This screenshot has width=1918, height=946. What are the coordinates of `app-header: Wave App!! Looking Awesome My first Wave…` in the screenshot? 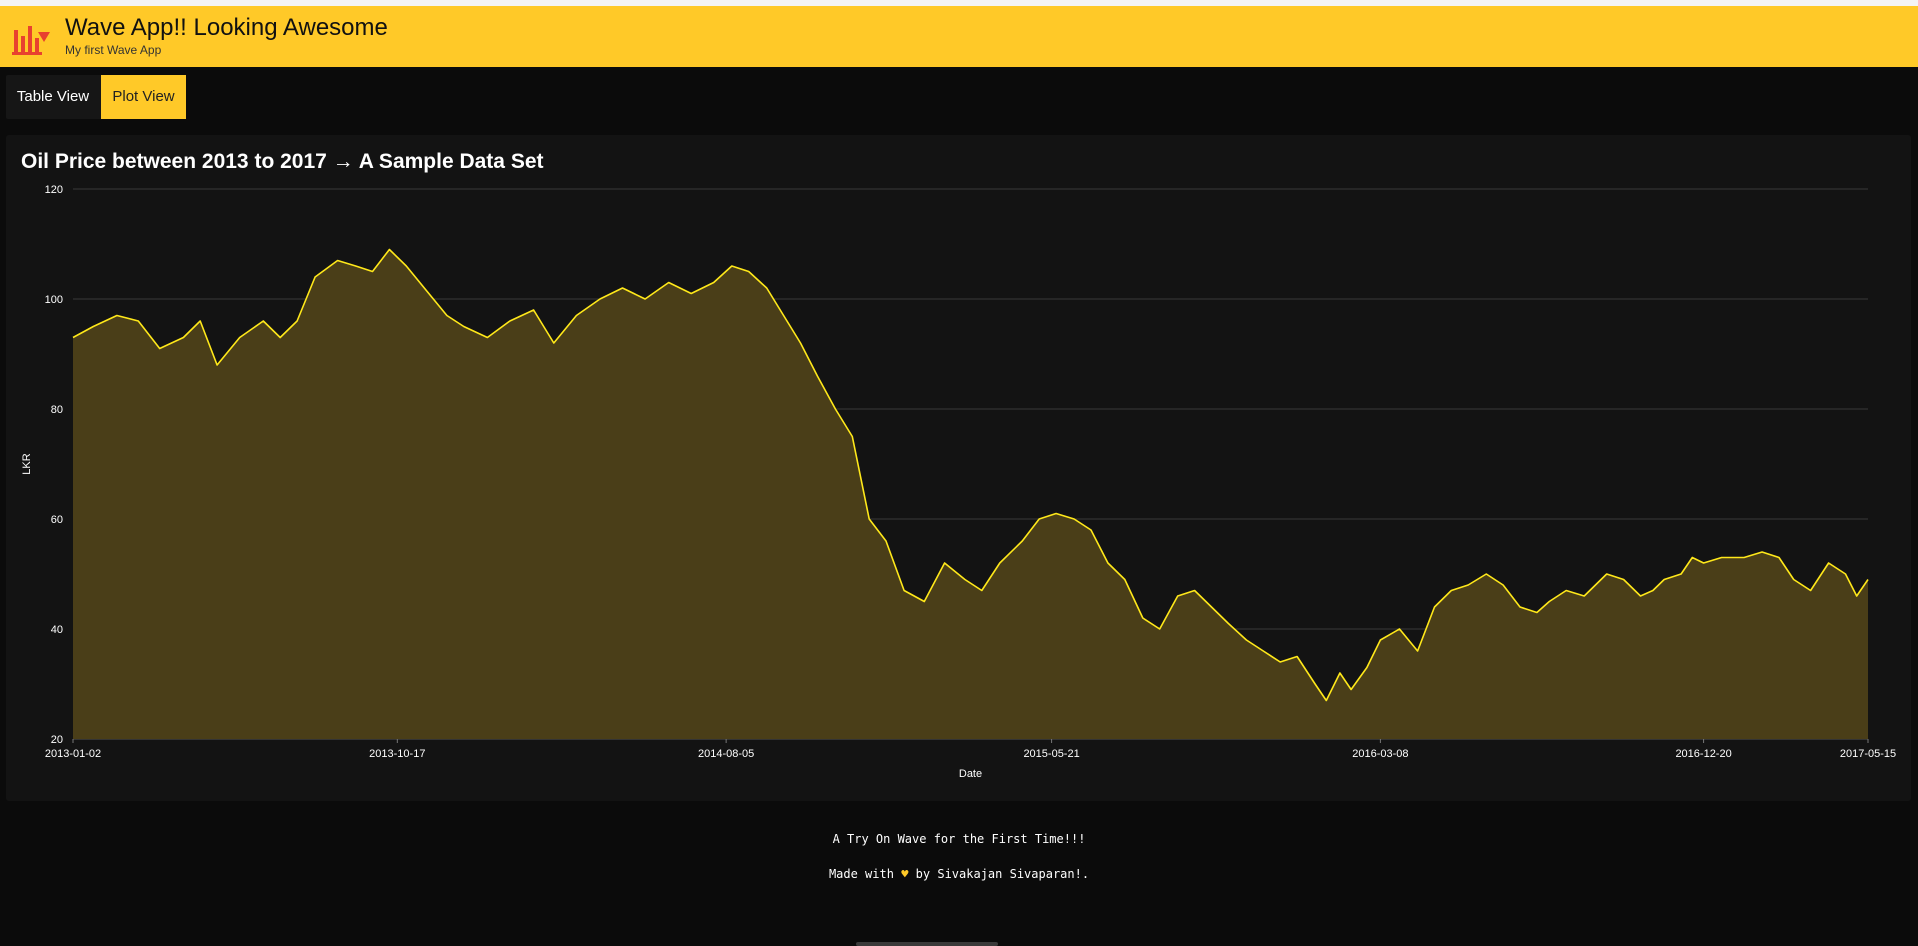 It's located at (959, 36).